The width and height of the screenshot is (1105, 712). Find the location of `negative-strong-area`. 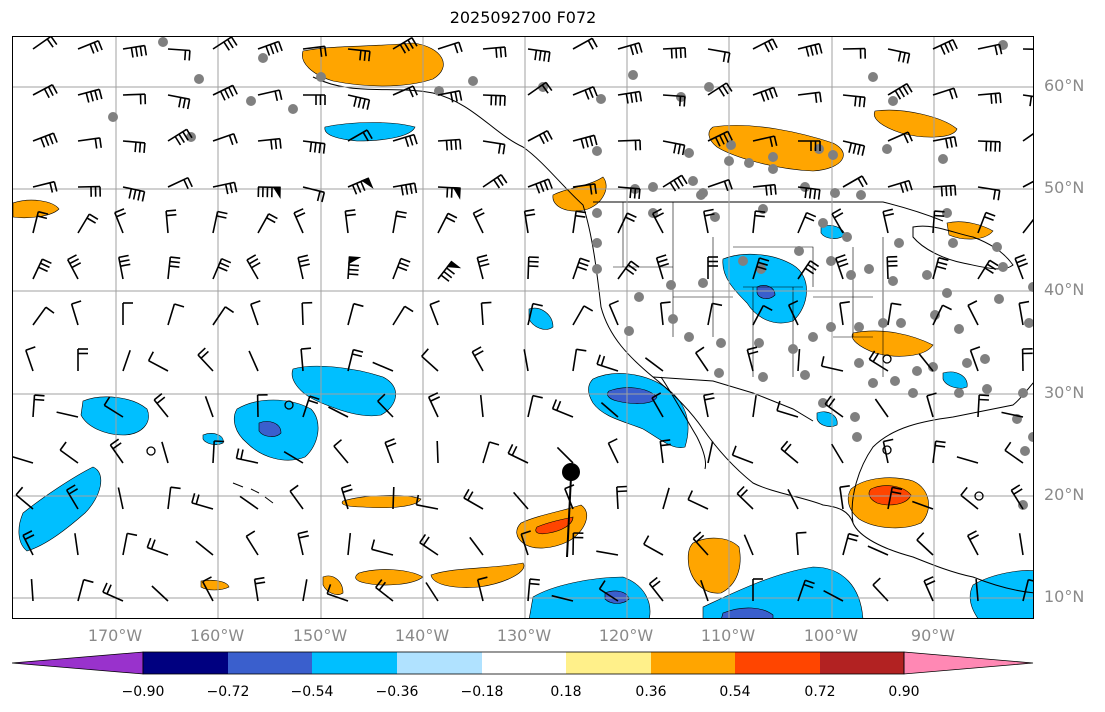

negative-strong-area is located at coordinates (617, 597).